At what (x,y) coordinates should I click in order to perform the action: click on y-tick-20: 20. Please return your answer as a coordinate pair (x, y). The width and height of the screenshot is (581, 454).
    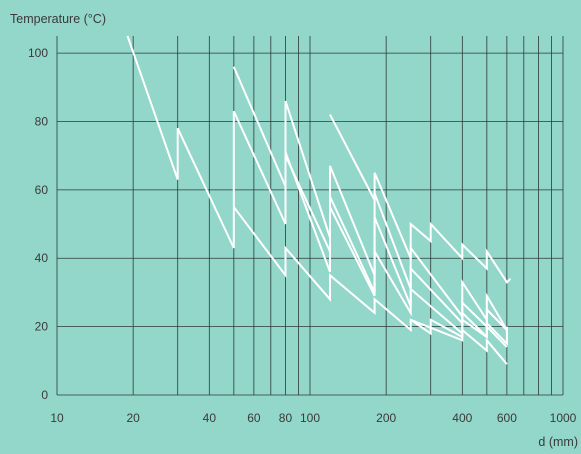
    Looking at the image, I should click on (42, 327).